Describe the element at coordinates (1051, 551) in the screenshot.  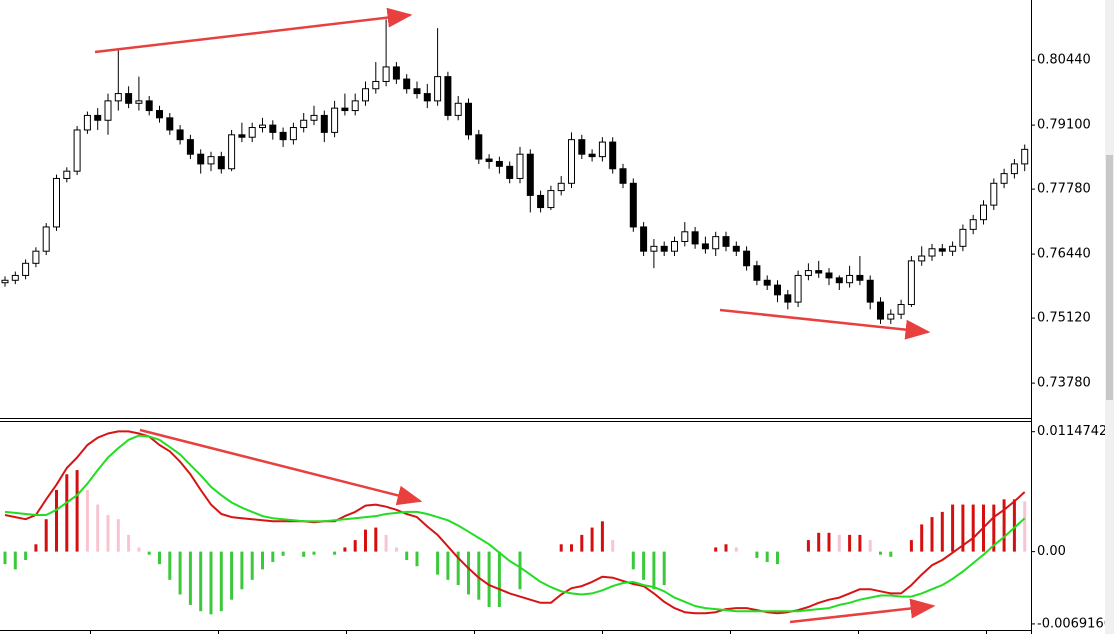
I see `y-tick-label: 0.00` at that location.